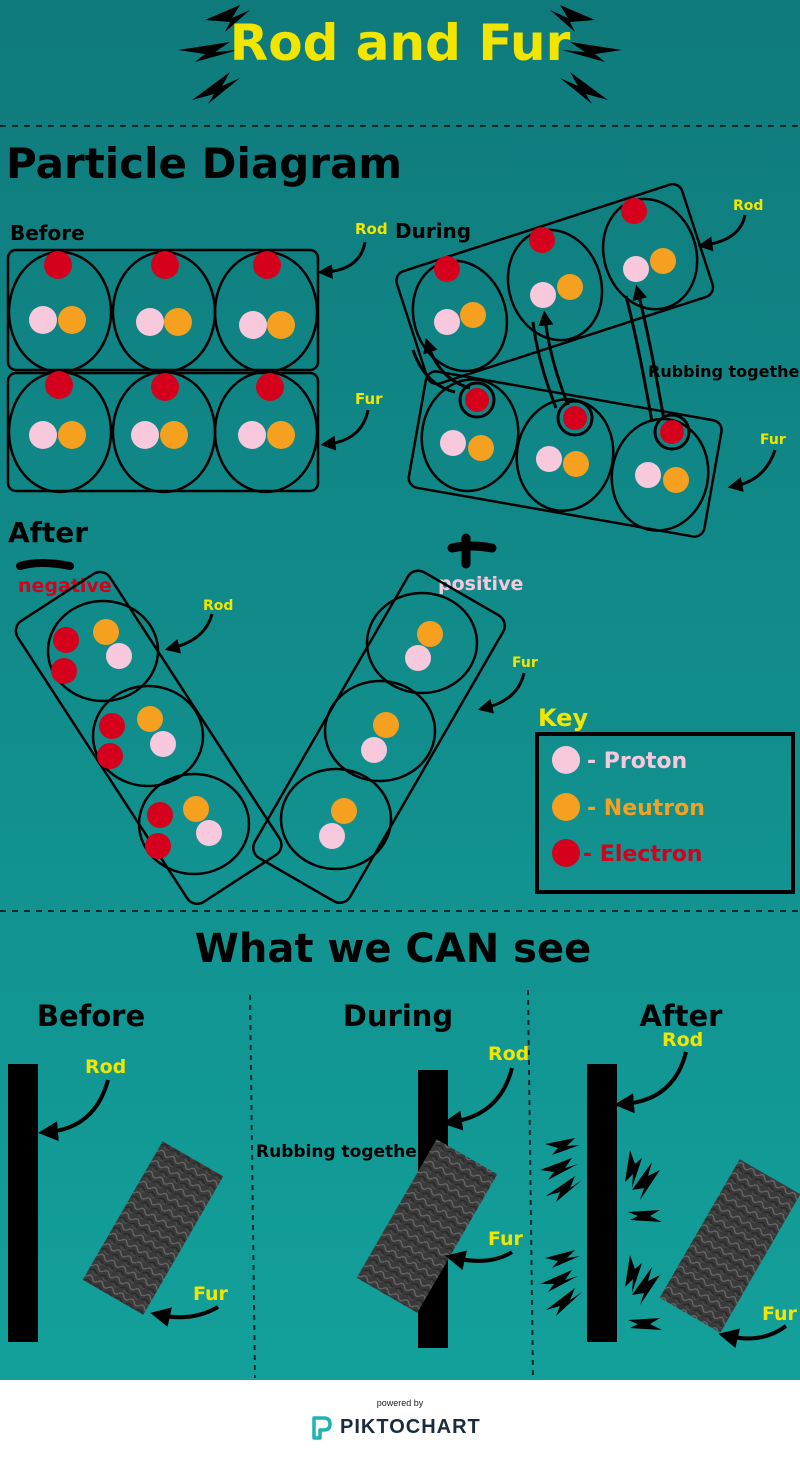  What do you see at coordinates (773, 440) in the screenshot?
I see `during-fur-label: Fur` at bounding box center [773, 440].